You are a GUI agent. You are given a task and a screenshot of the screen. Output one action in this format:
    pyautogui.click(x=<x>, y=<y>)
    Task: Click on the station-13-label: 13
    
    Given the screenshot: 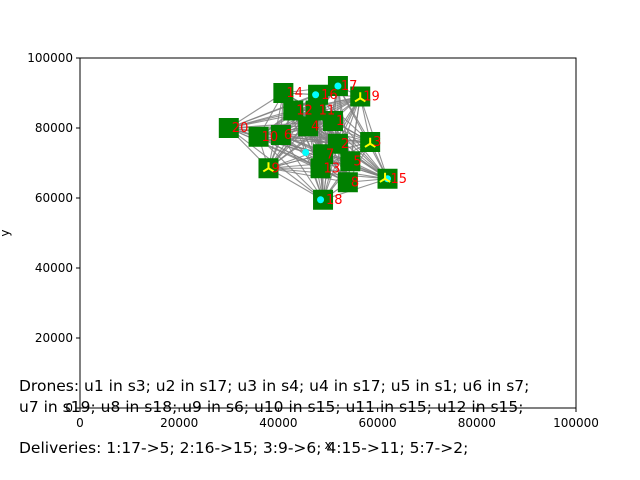 What is the action you would take?
    pyautogui.click(x=332, y=168)
    